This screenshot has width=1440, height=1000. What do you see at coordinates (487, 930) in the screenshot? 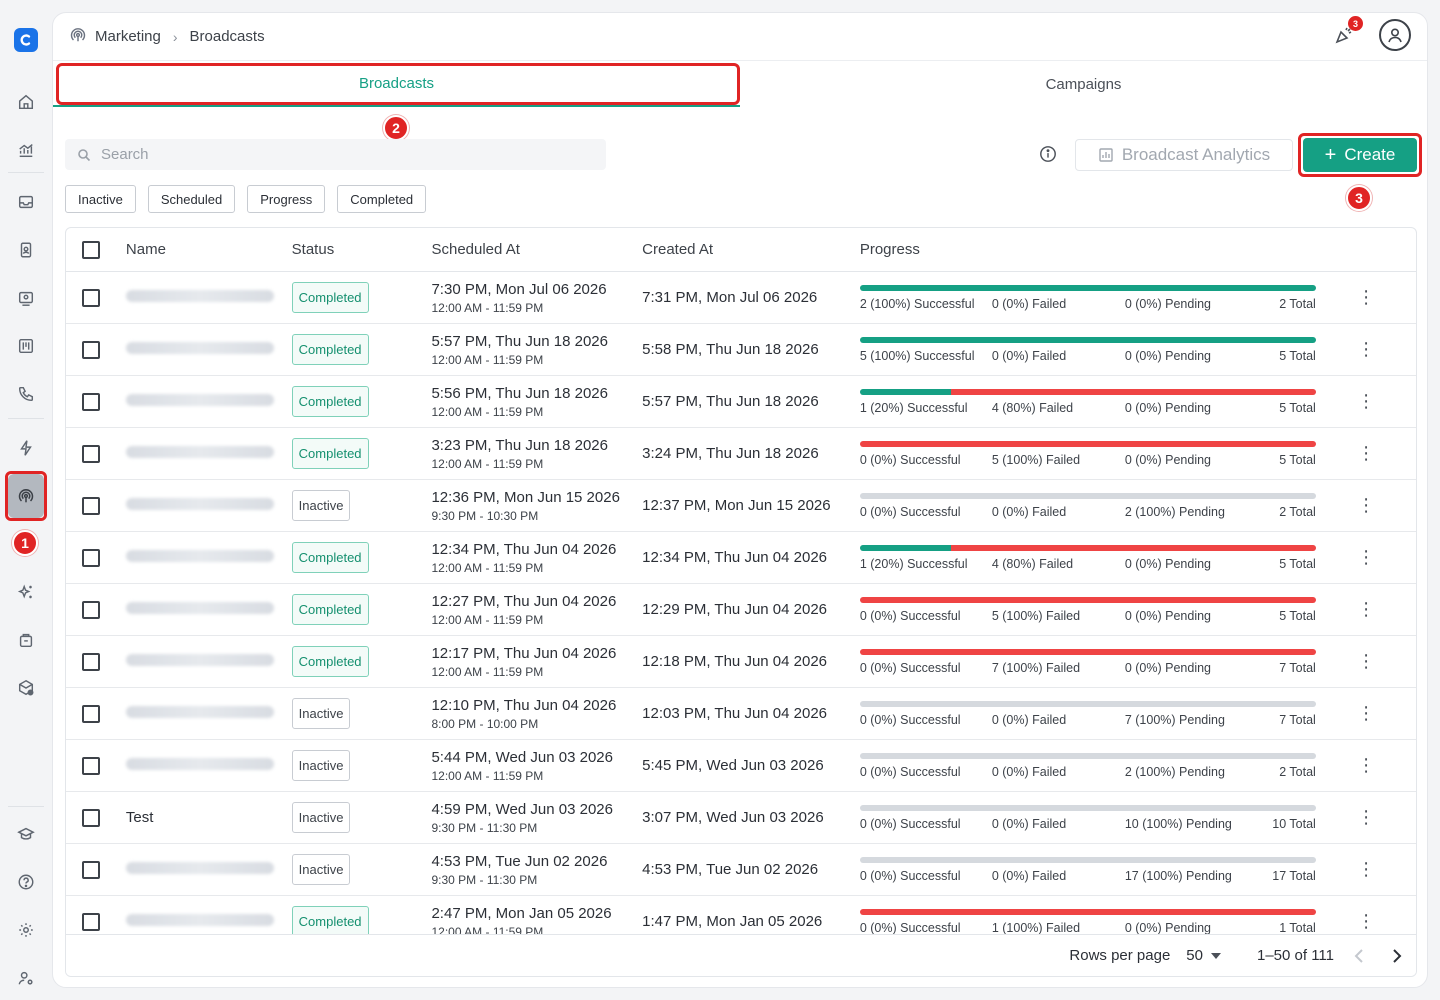
I see `send-window: 12:00 AM - 11:59 PM` at bounding box center [487, 930].